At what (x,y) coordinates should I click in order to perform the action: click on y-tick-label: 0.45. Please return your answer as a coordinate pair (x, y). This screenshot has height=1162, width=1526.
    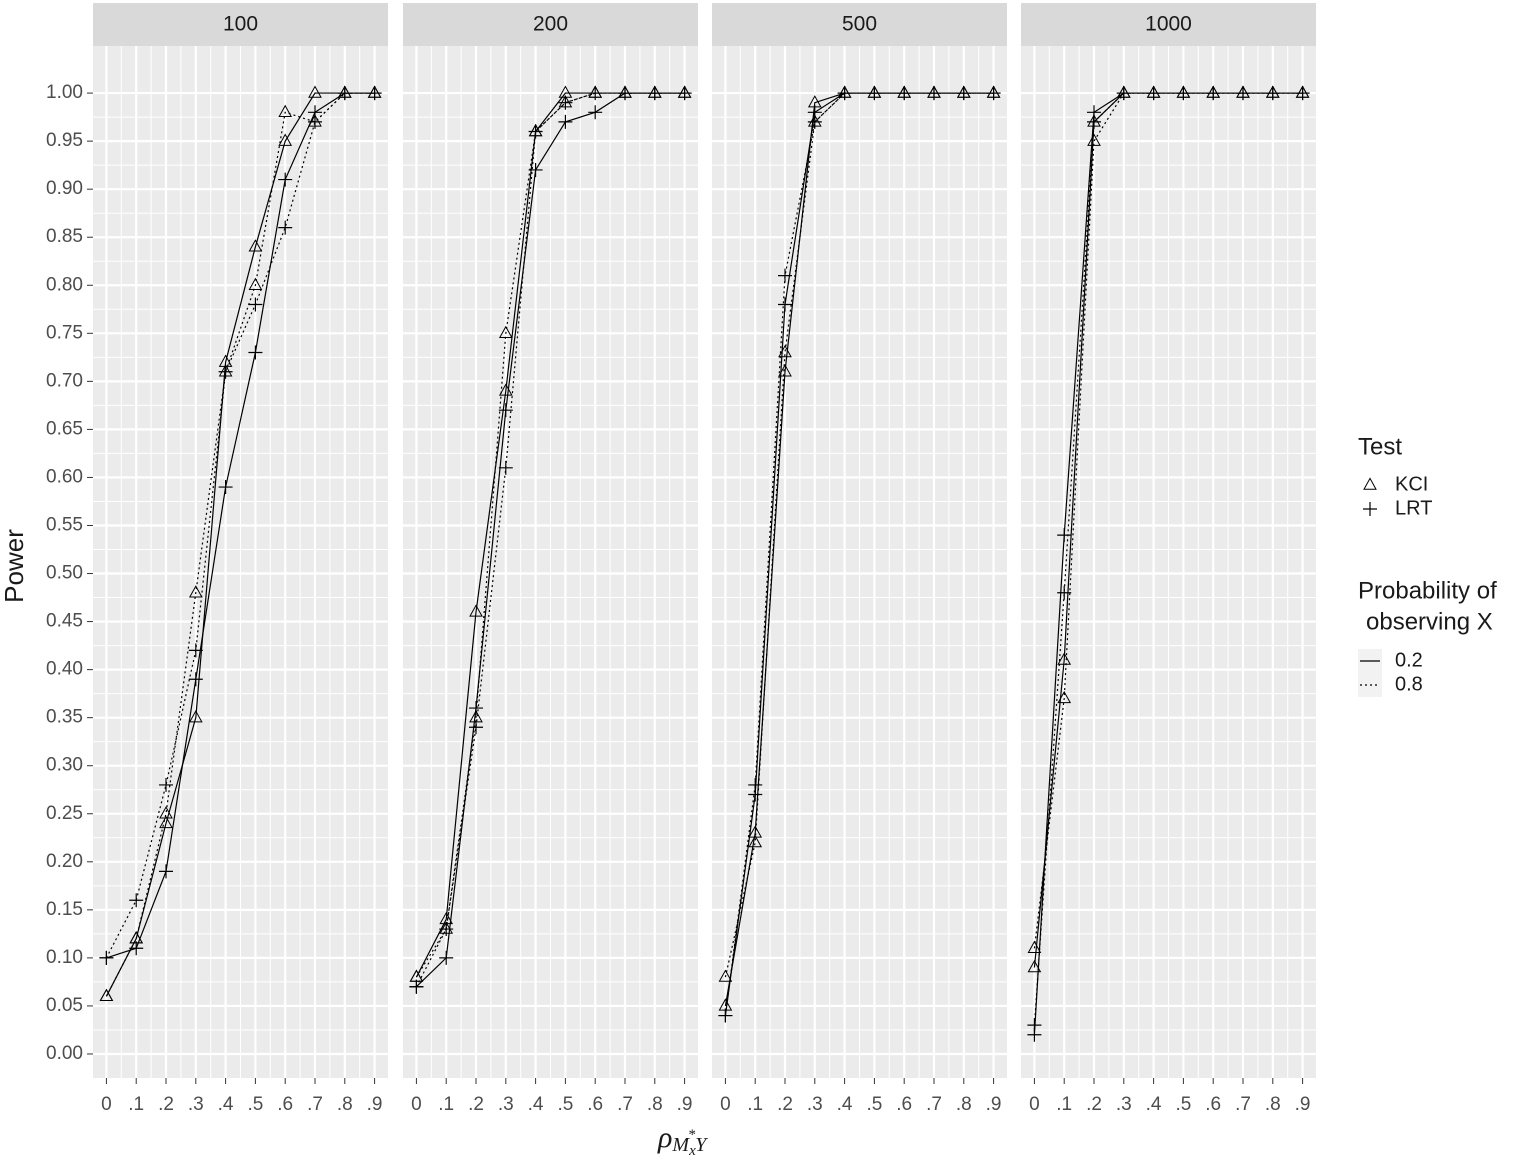
    Looking at the image, I should click on (64, 621).